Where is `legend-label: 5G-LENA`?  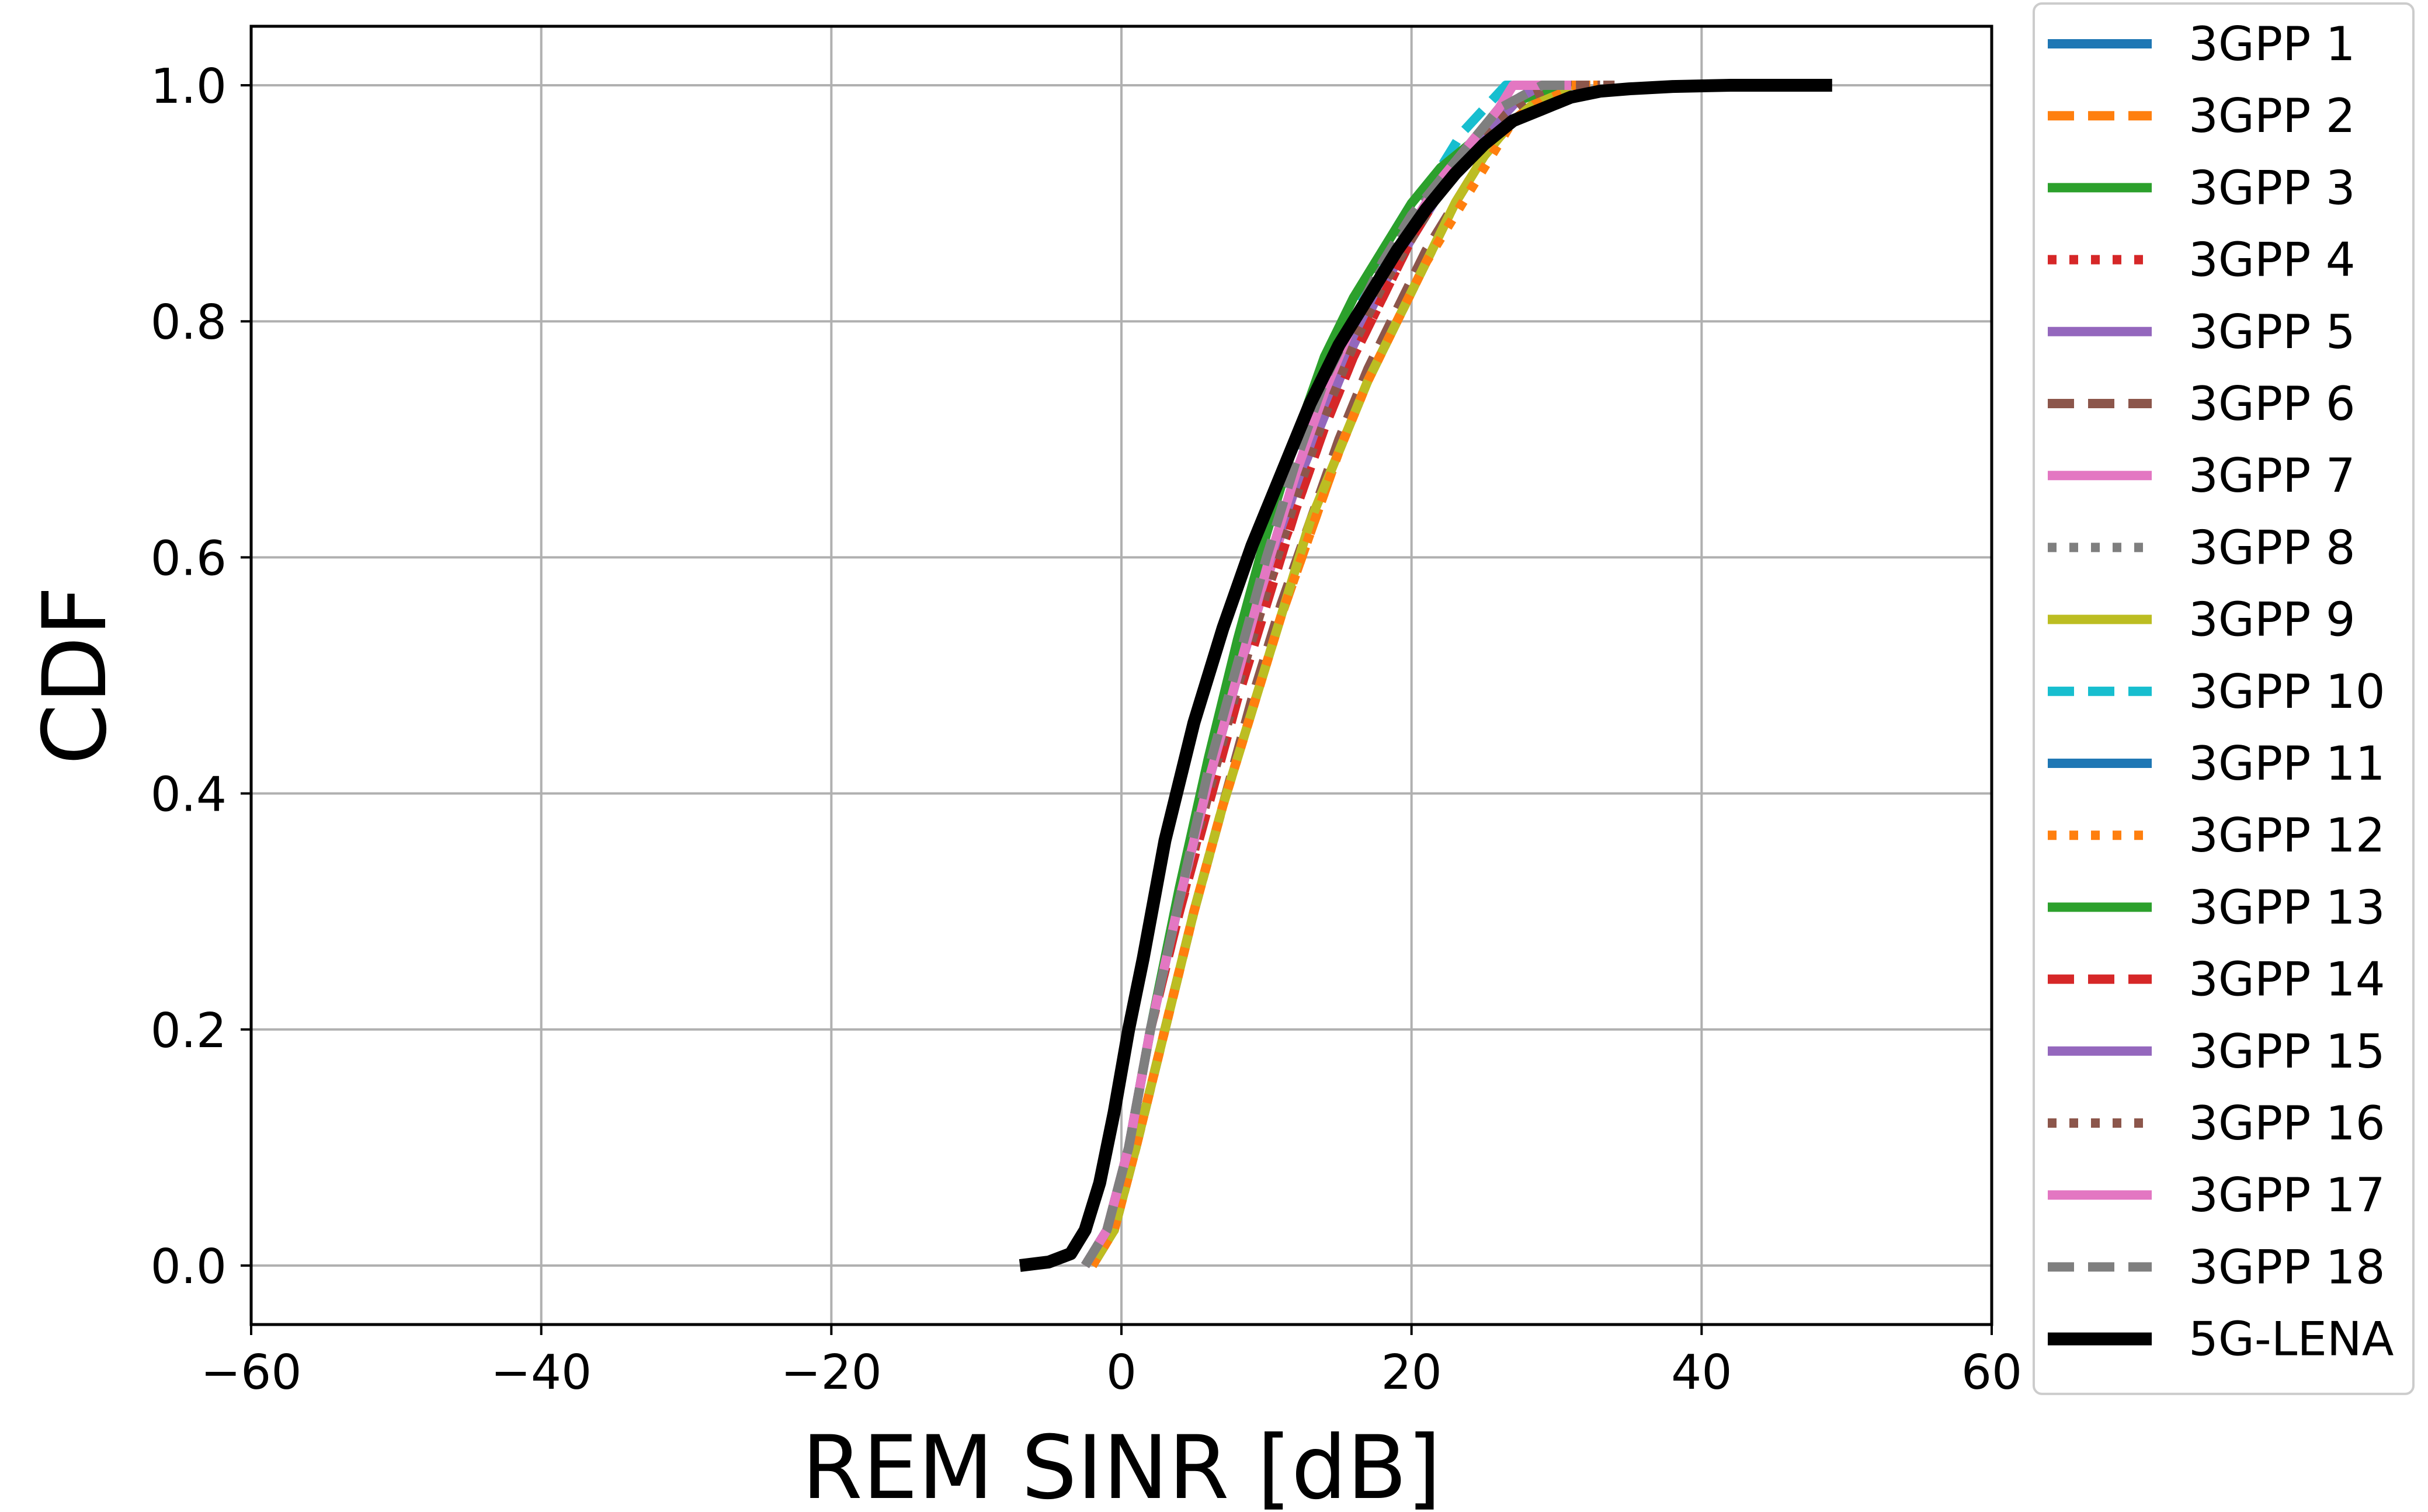
legend-label: 5G-LENA is located at coordinates (2291, 1339).